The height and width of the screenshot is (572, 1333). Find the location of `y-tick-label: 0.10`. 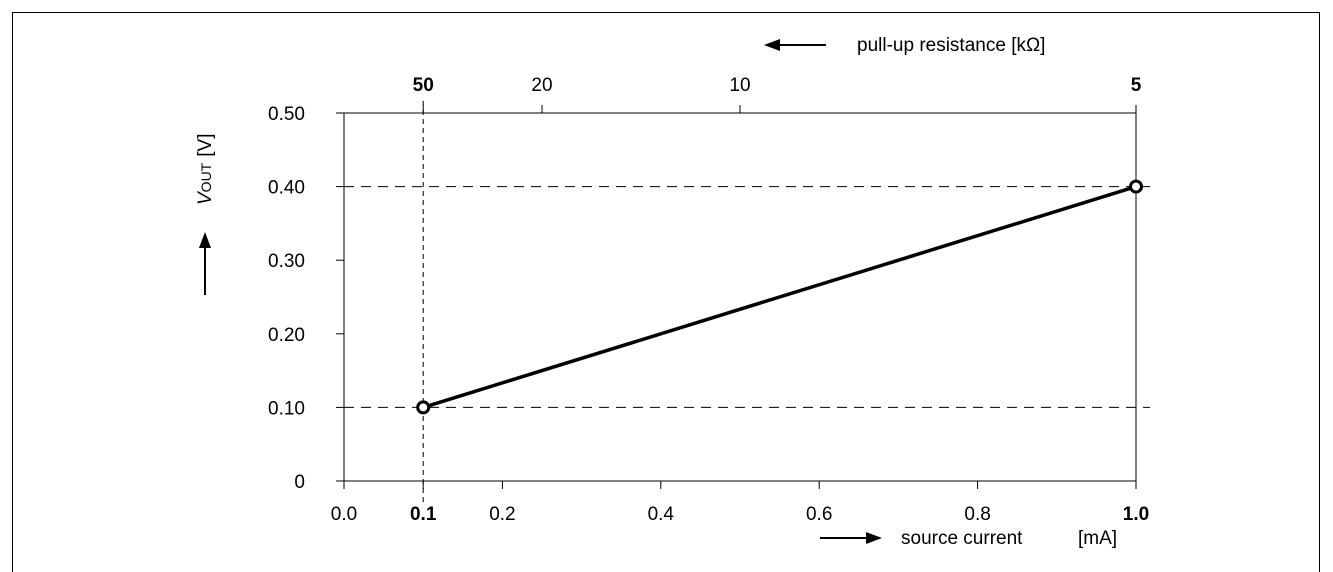

y-tick-label: 0.10 is located at coordinates (286, 408).